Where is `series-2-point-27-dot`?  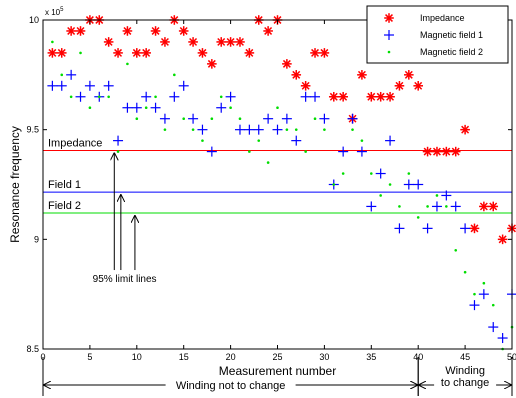 series-2-point-27-dot is located at coordinates (305, 151).